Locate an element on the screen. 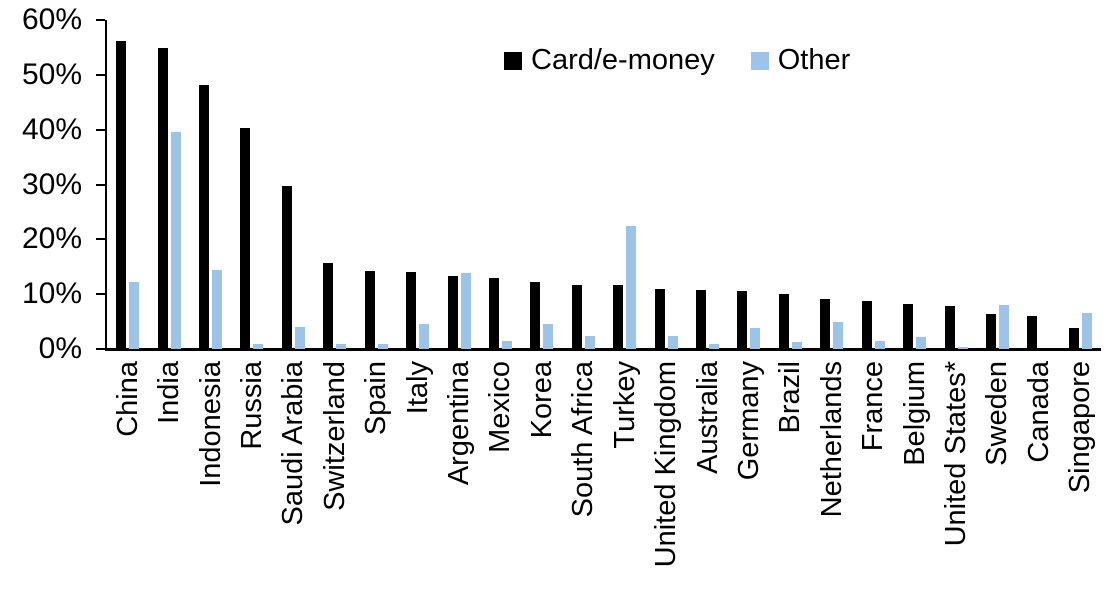  bar-other-netherlands is located at coordinates (838, 335).